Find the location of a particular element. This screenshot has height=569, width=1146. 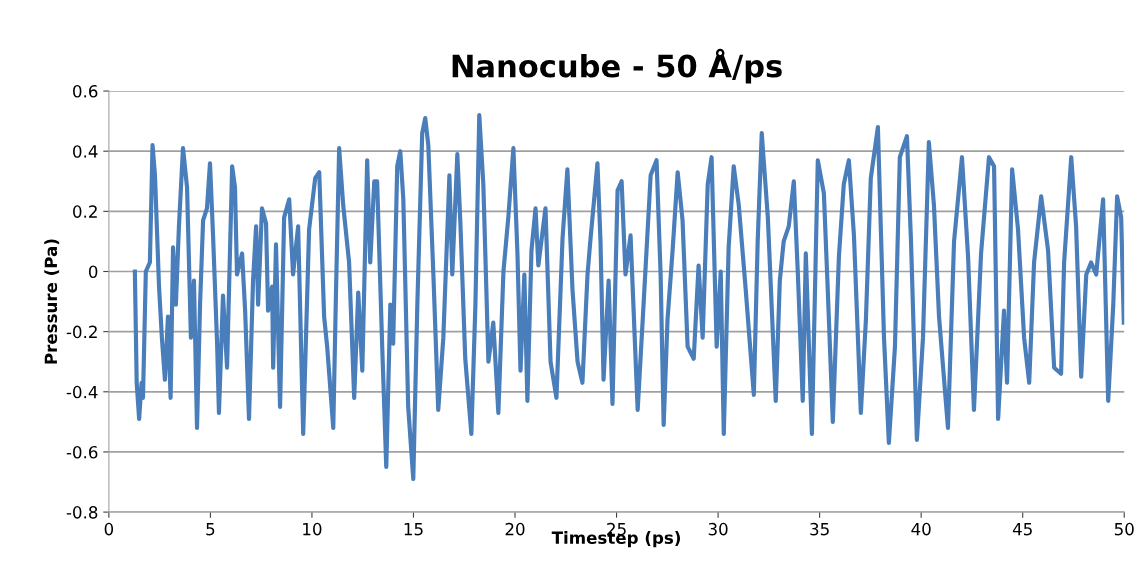

x-tick-label: 5 is located at coordinates (210, 529).